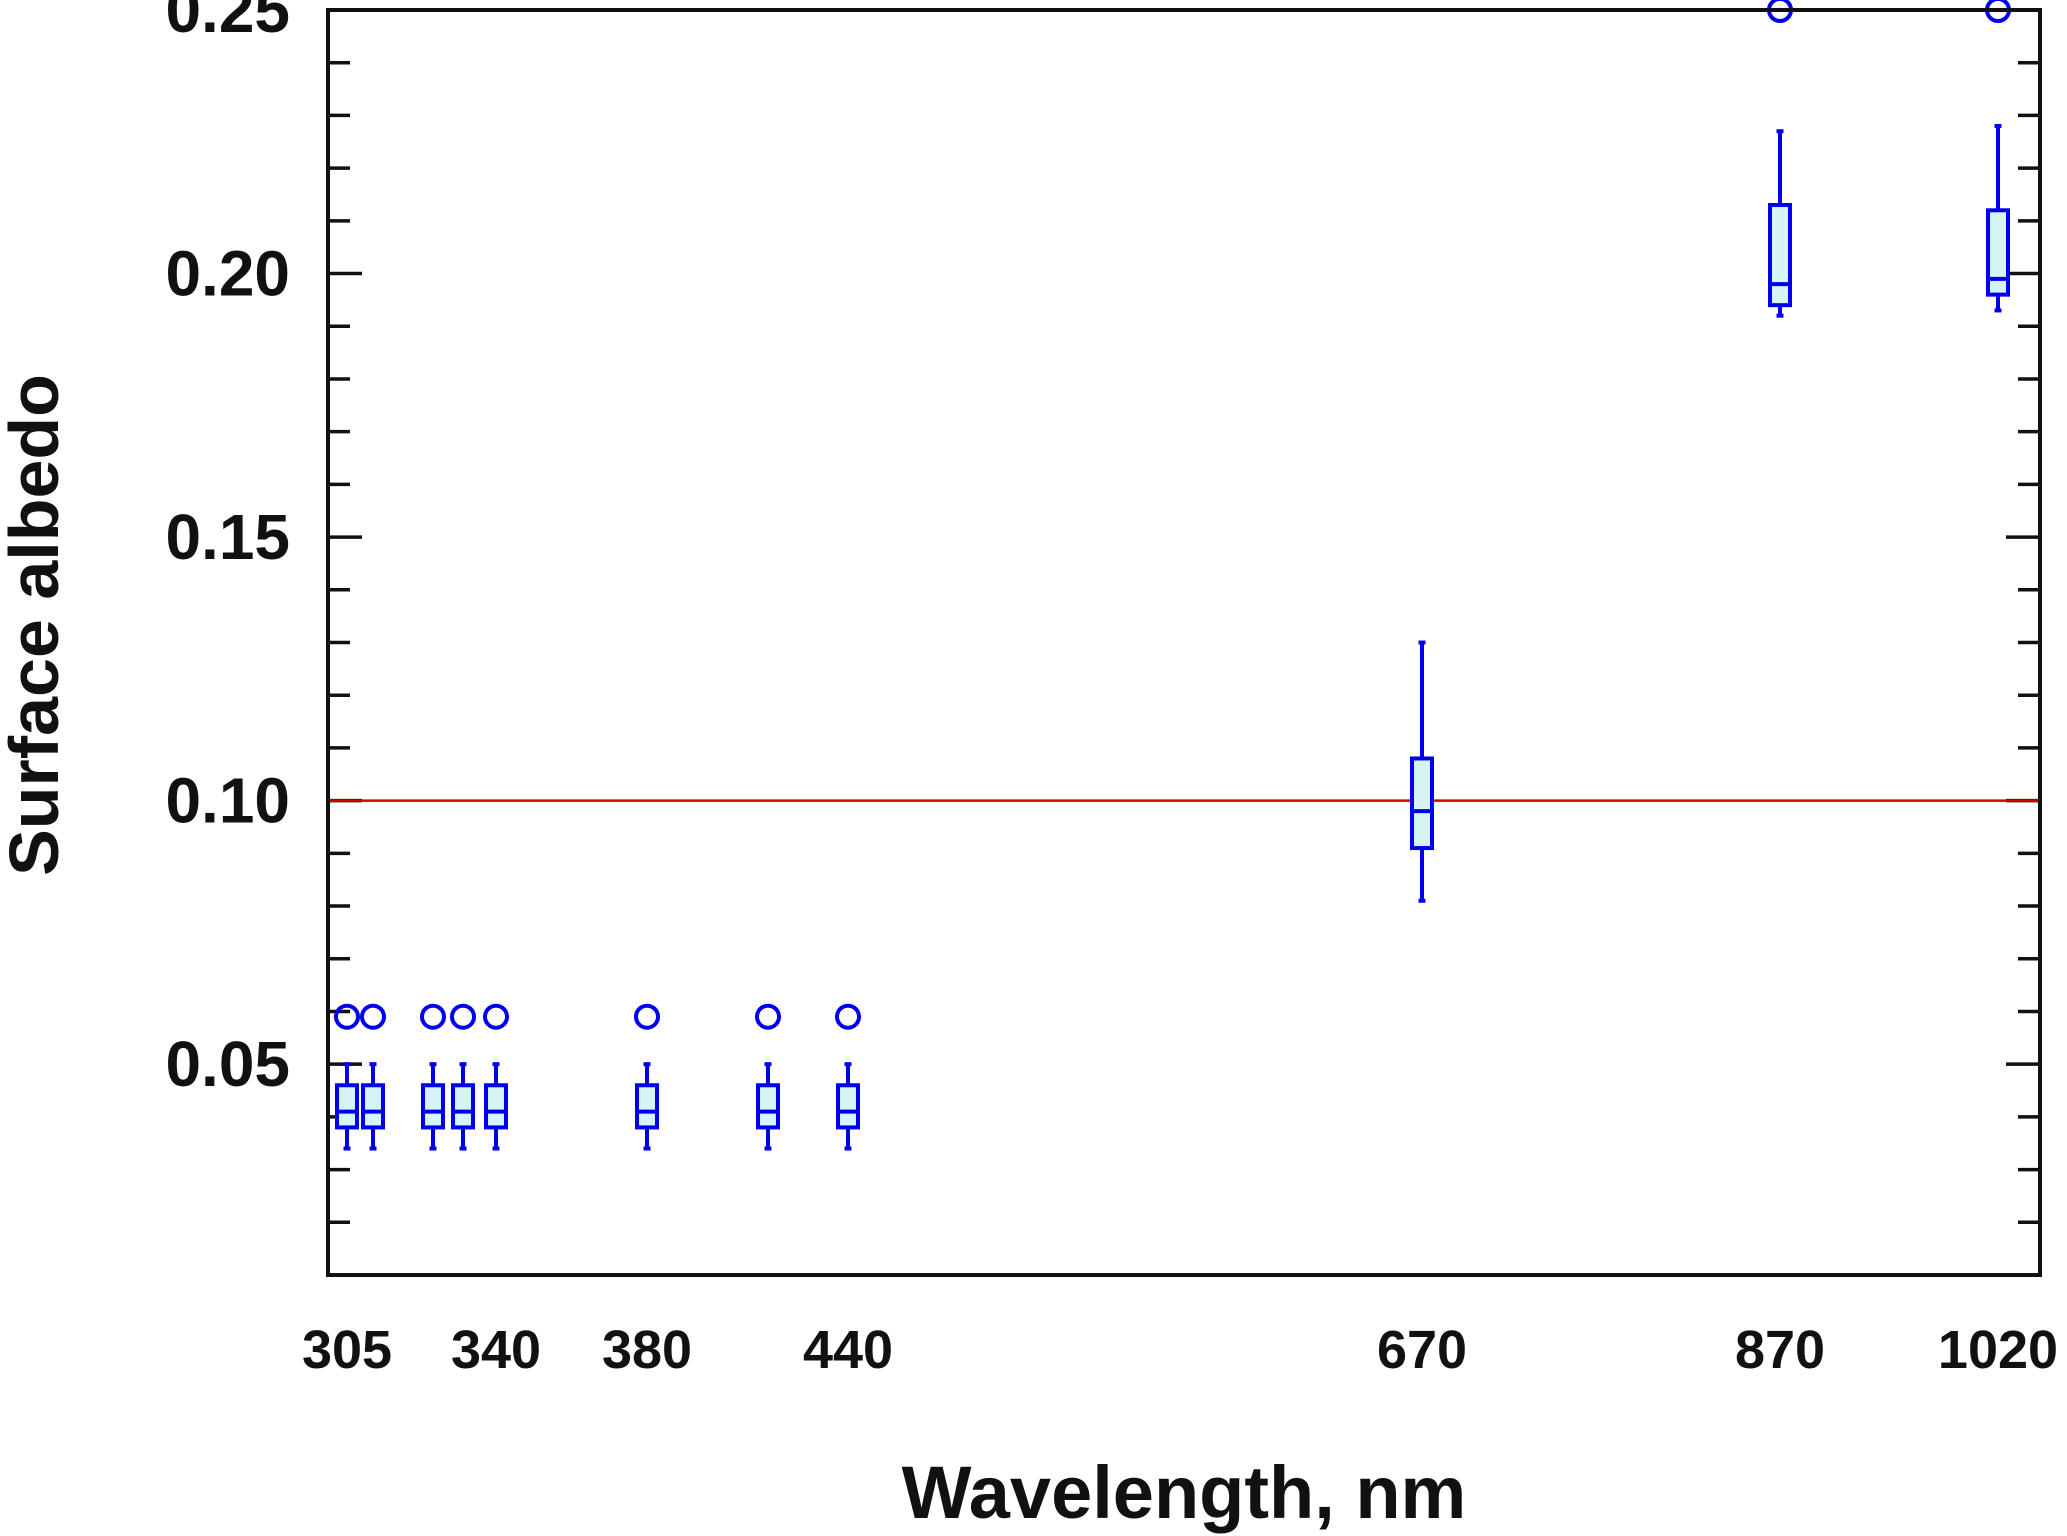 The width and height of the screenshot is (2067, 1536). What do you see at coordinates (227, 537) in the screenshot?
I see `y-tick-label: 0.15` at bounding box center [227, 537].